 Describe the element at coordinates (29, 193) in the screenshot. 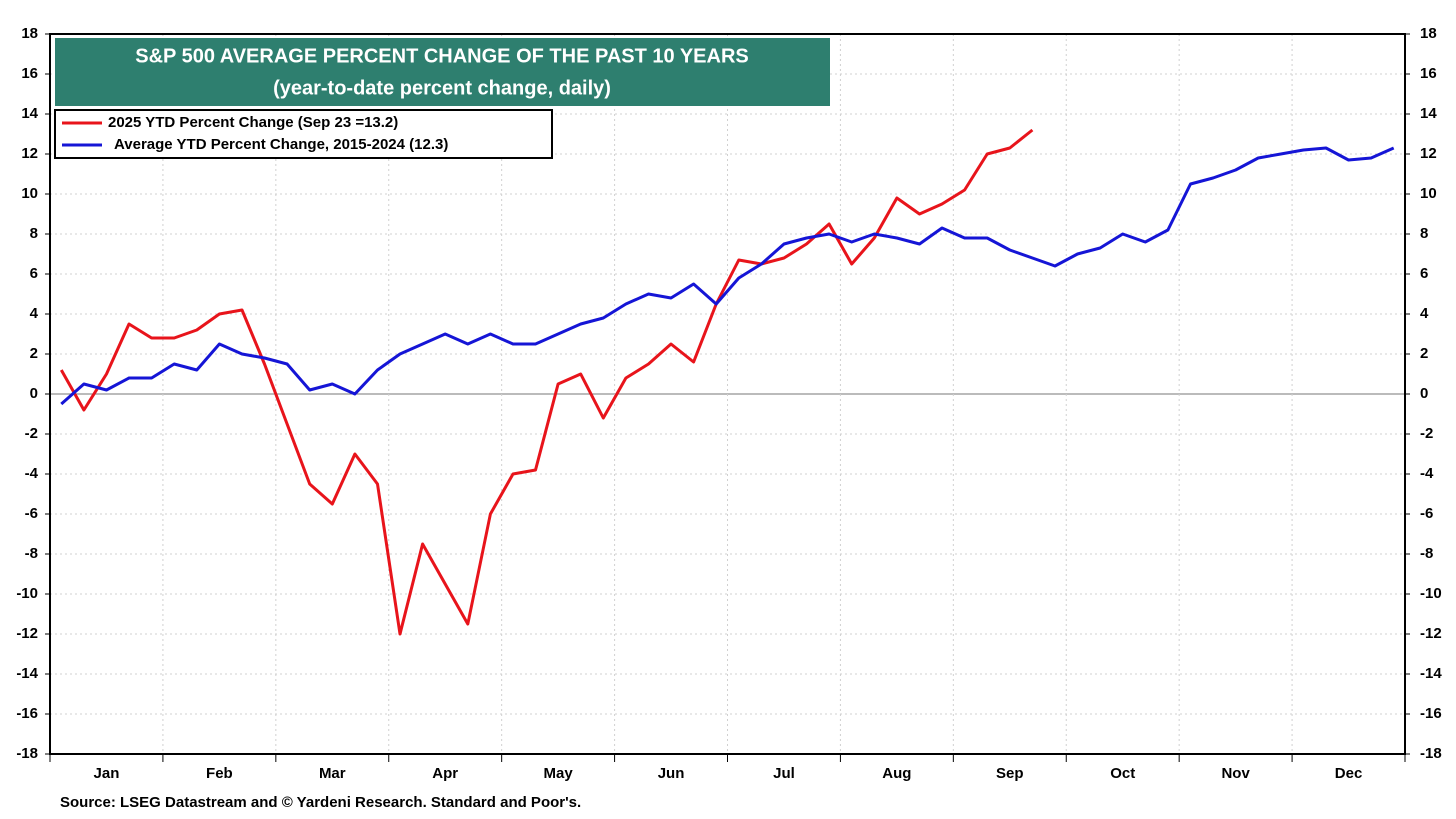

I see `y-tick-label: 10` at that location.